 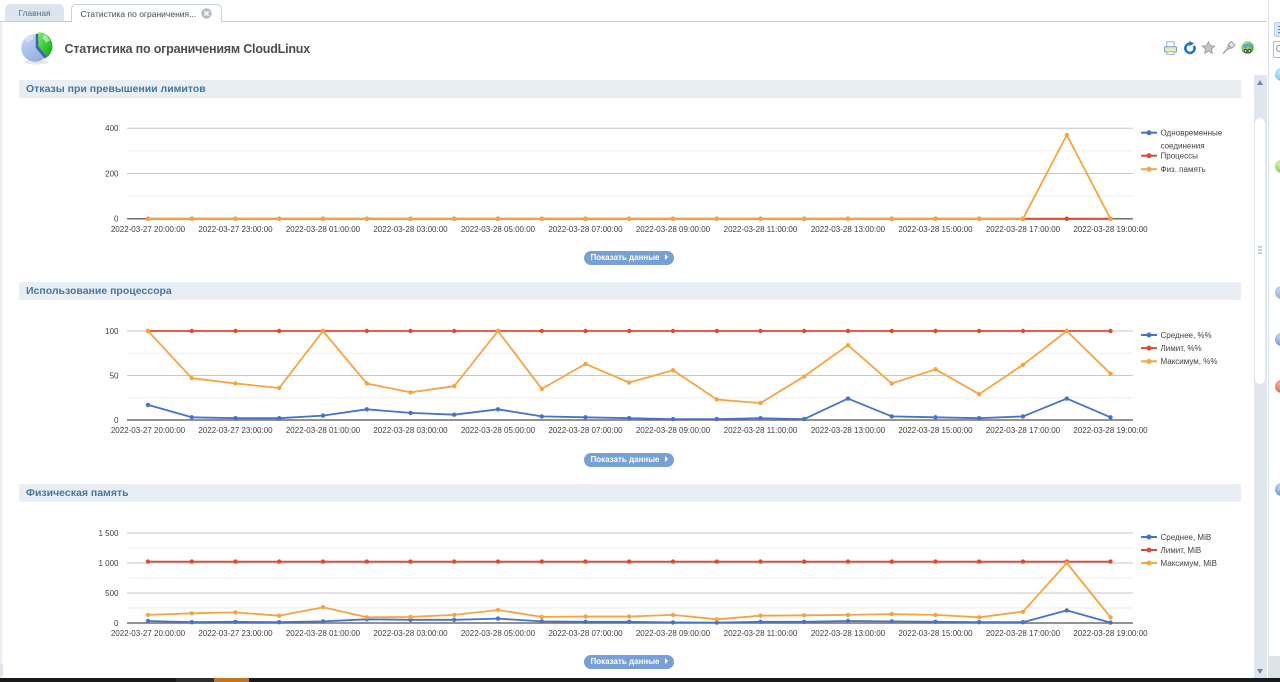 What do you see at coordinates (1189, 563) in the screenshot?
I see `svg-text: Максимум, MiB` at bounding box center [1189, 563].